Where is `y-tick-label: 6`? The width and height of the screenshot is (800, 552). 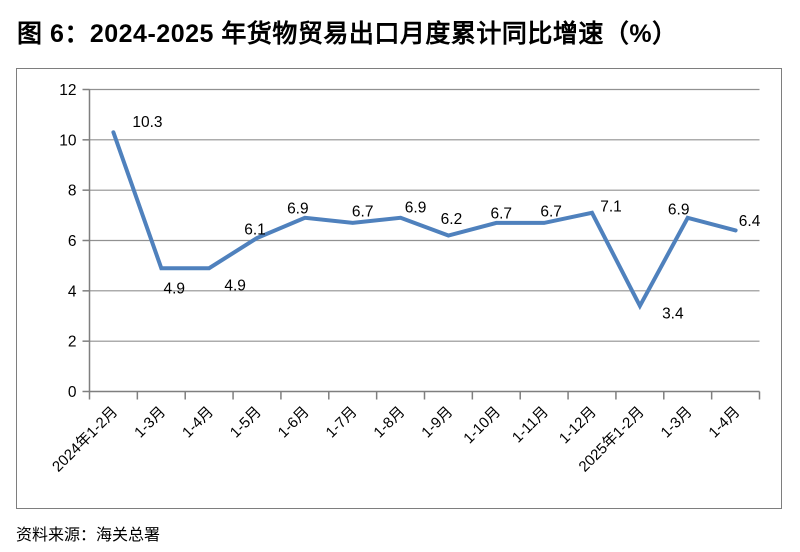 y-tick-label: 6 is located at coordinates (72, 241).